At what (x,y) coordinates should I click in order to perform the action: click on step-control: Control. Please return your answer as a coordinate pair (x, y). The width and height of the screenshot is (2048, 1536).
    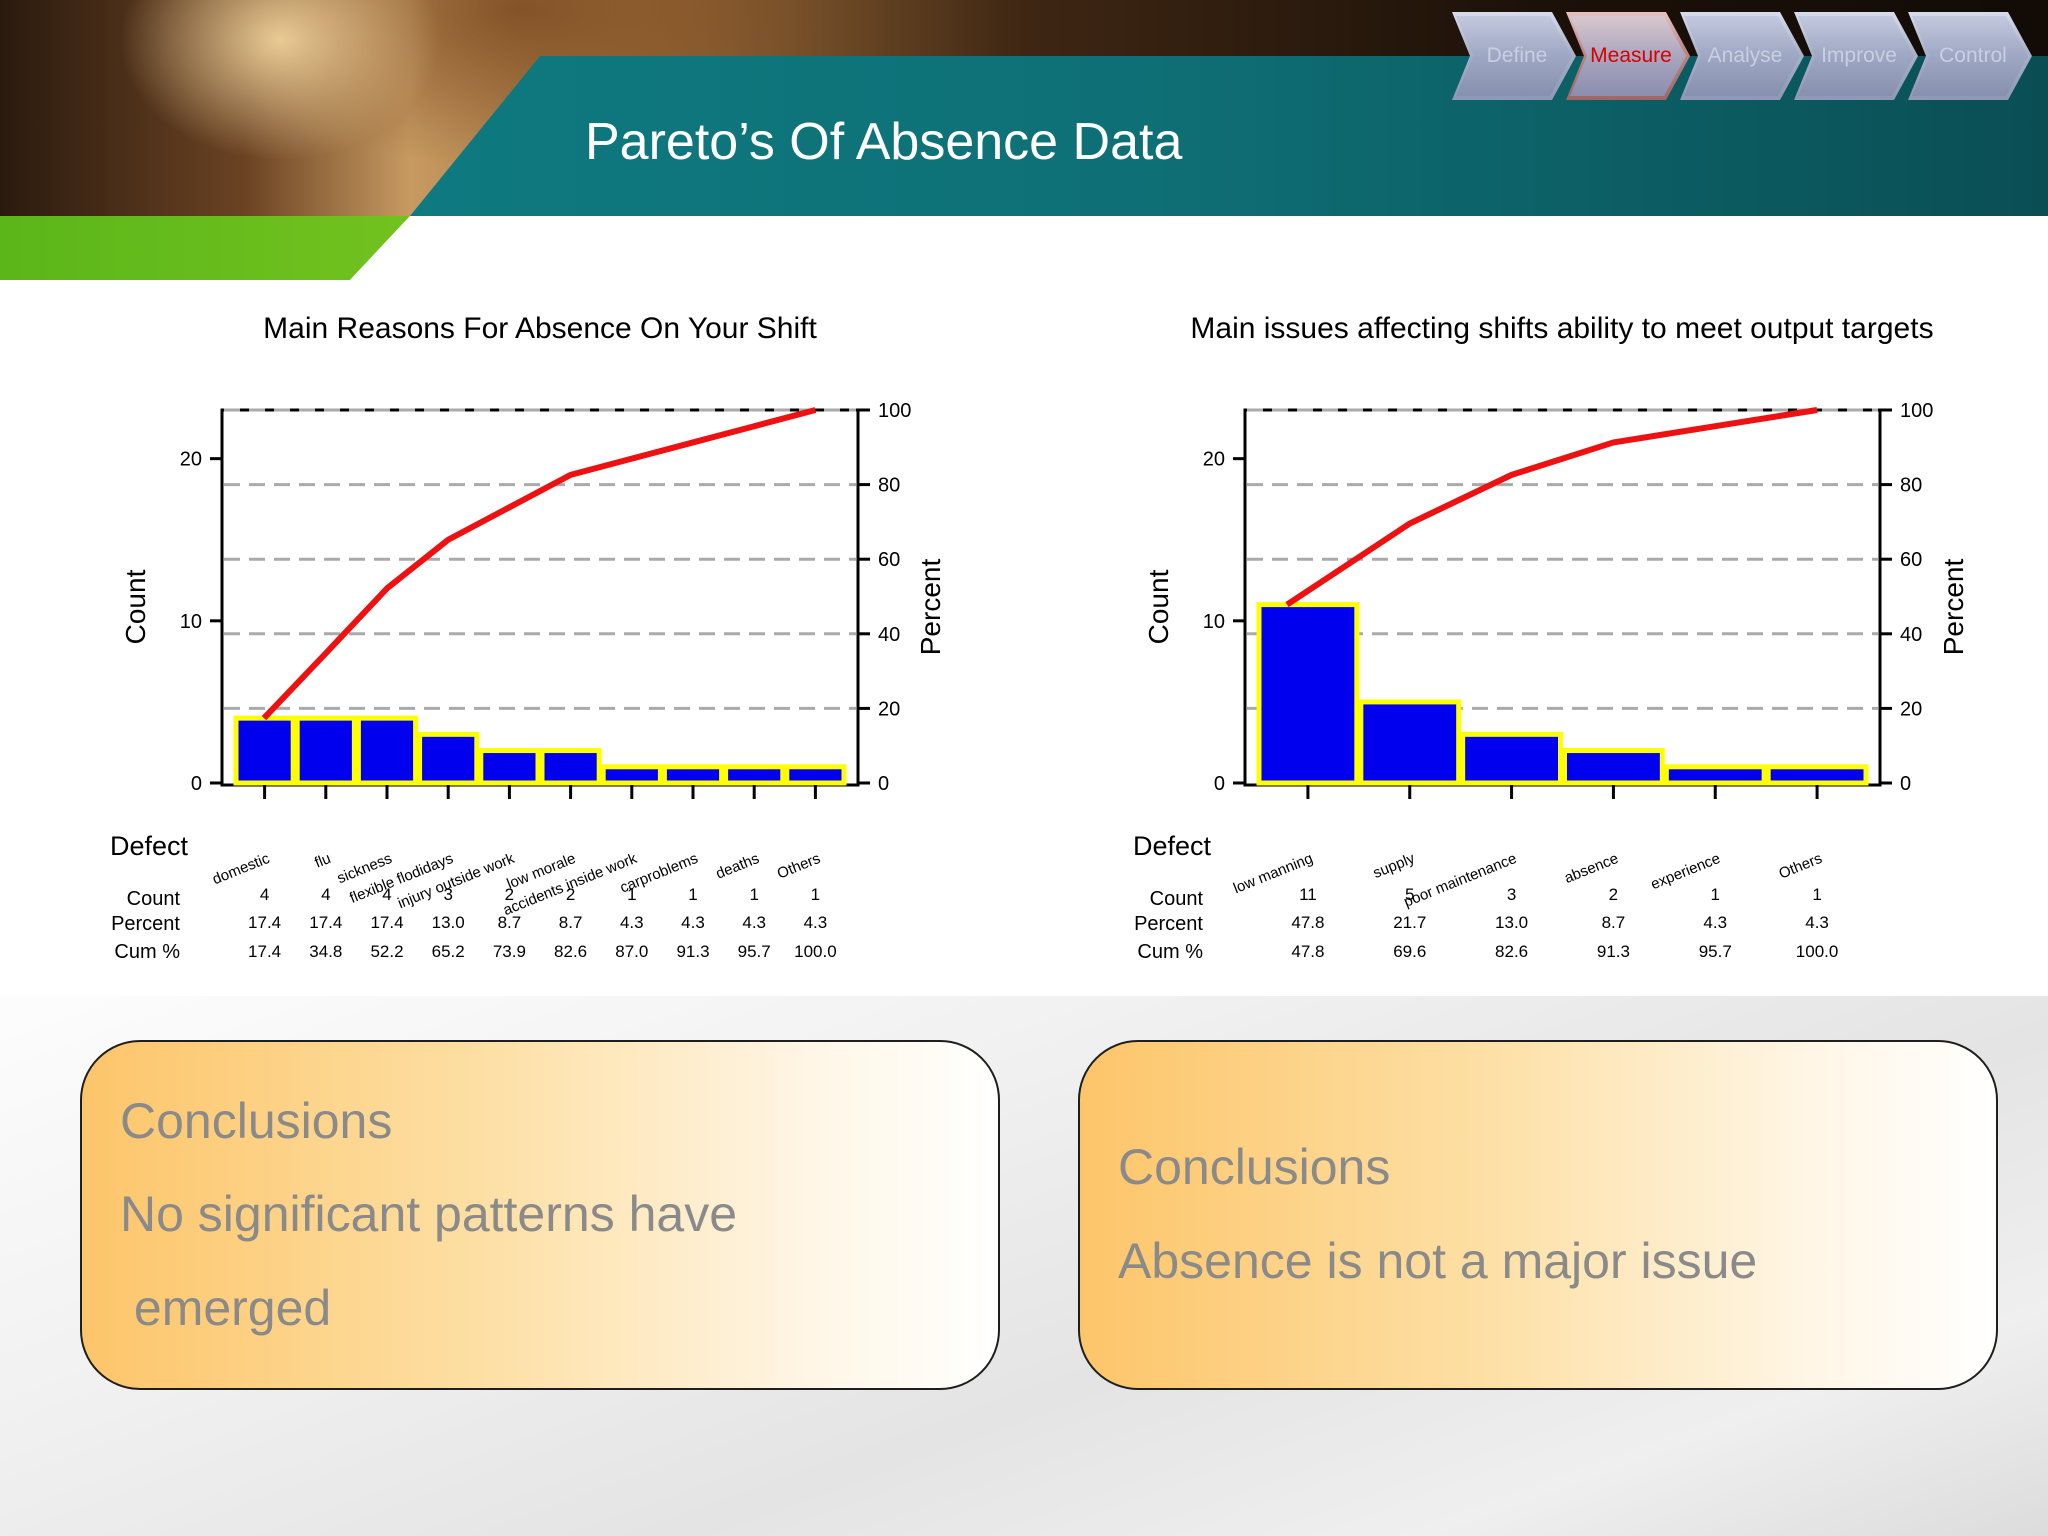
    Looking at the image, I should click on (1970, 56).